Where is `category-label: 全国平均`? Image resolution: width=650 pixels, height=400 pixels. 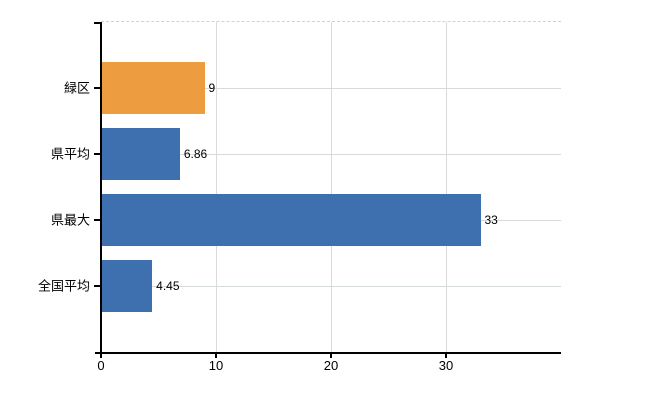
category-label: 全国平均 is located at coordinates (63, 286).